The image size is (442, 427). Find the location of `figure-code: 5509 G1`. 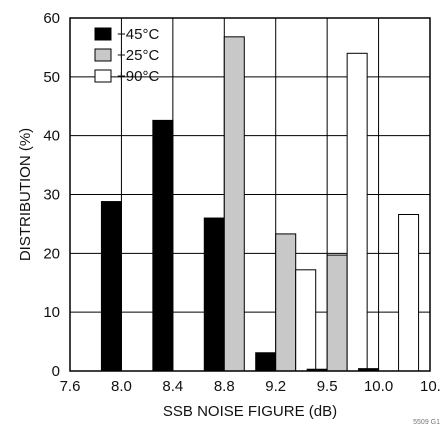

figure-code: 5509 G1 is located at coordinates (426, 422).